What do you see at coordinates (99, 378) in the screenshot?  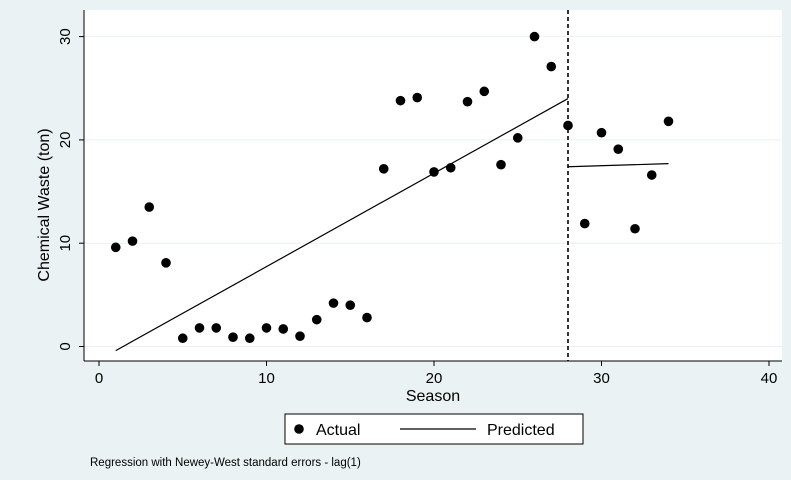 I see `x-tick-label: 0` at bounding box center [99, 378].